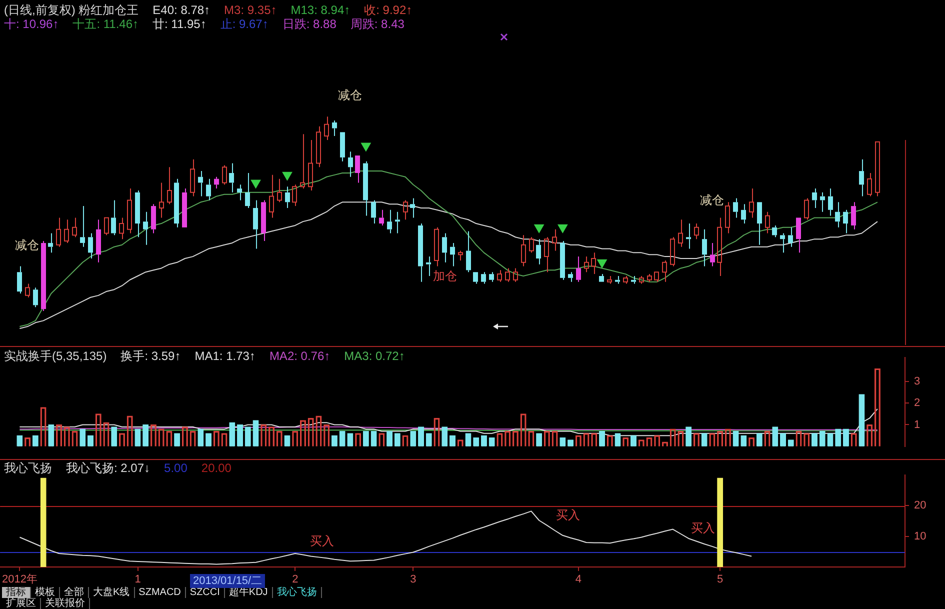 The image size is (945, 609). I want to click on y-tick-label: 10, so click(920, 536).